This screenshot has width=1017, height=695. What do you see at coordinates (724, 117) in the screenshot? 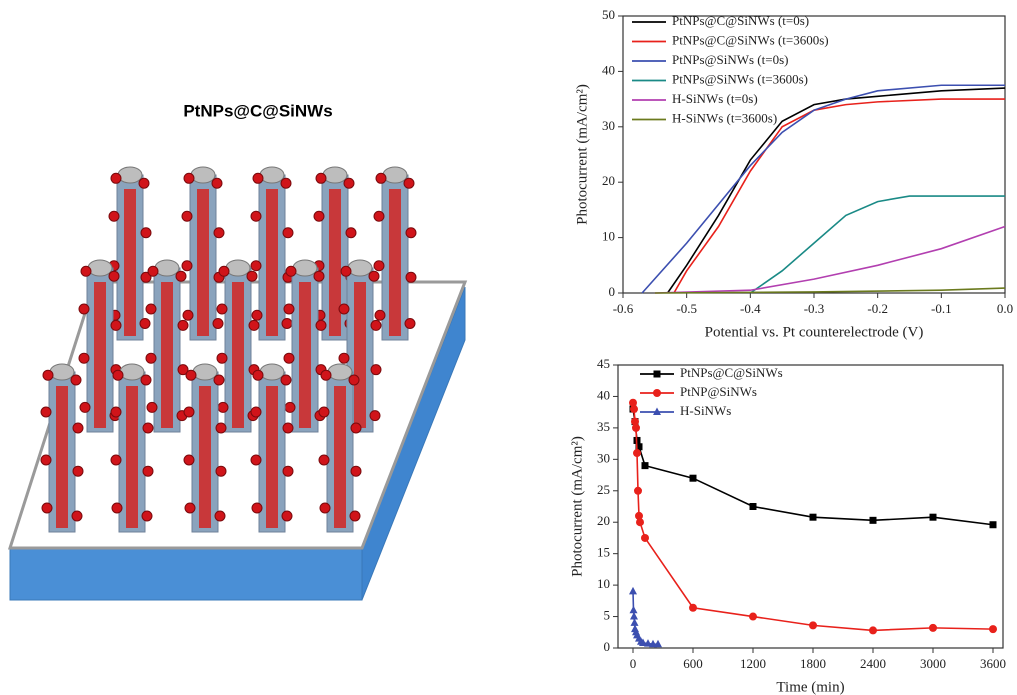
I see `legend-label: H-SiNWs (t=3600s)` at bounding box center [724, 117].